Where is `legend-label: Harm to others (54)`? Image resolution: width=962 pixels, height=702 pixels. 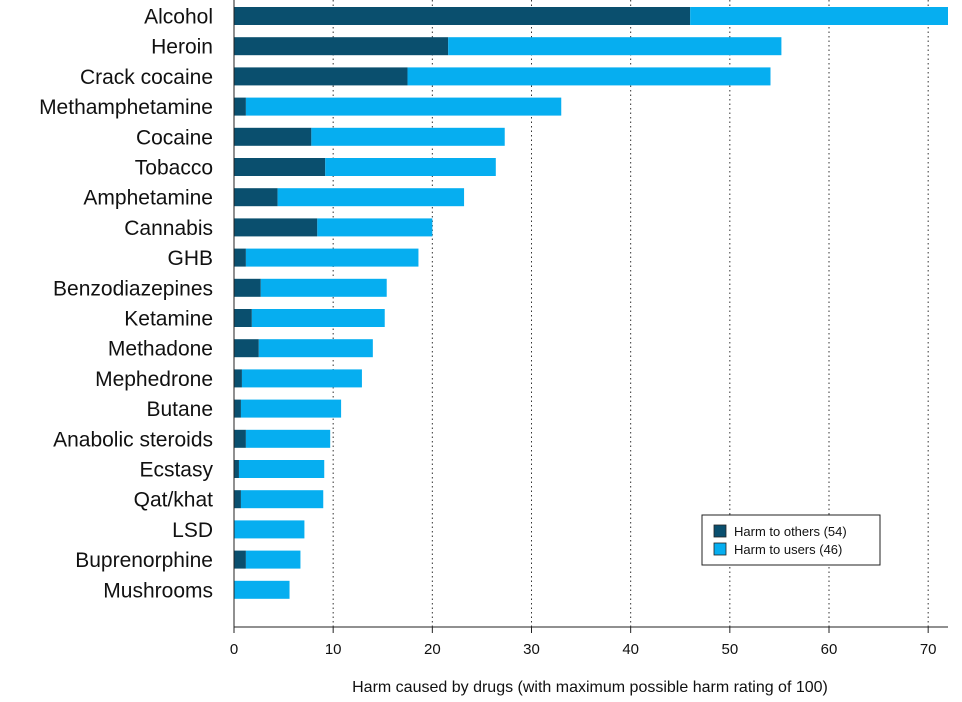 legend-label: Harm to others (54) is located at coordinates (790, 531).